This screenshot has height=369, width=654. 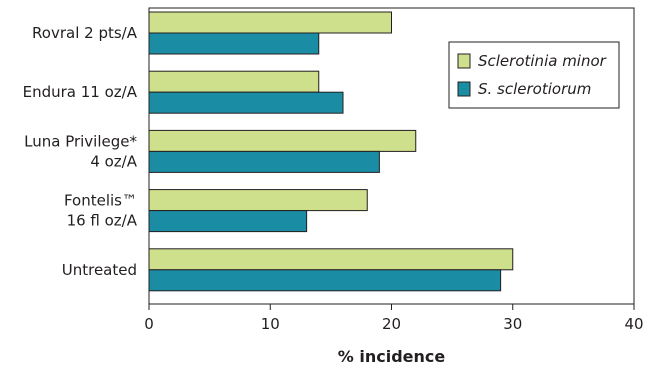 What do you see at coordinates (149, 324) in the screenshot?
I see `x-tick-label: 0` at bounding box center [149, 324].